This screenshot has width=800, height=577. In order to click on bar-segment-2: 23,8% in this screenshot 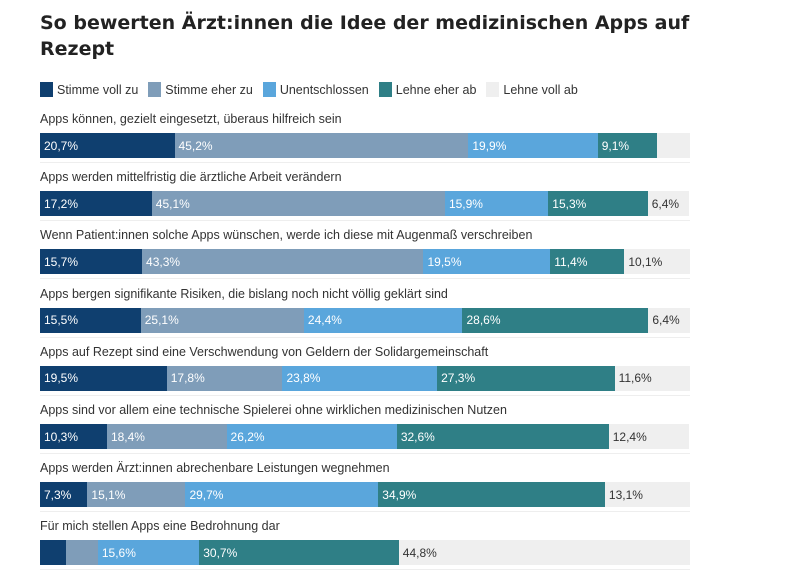, I will do `click(360, 378)`.